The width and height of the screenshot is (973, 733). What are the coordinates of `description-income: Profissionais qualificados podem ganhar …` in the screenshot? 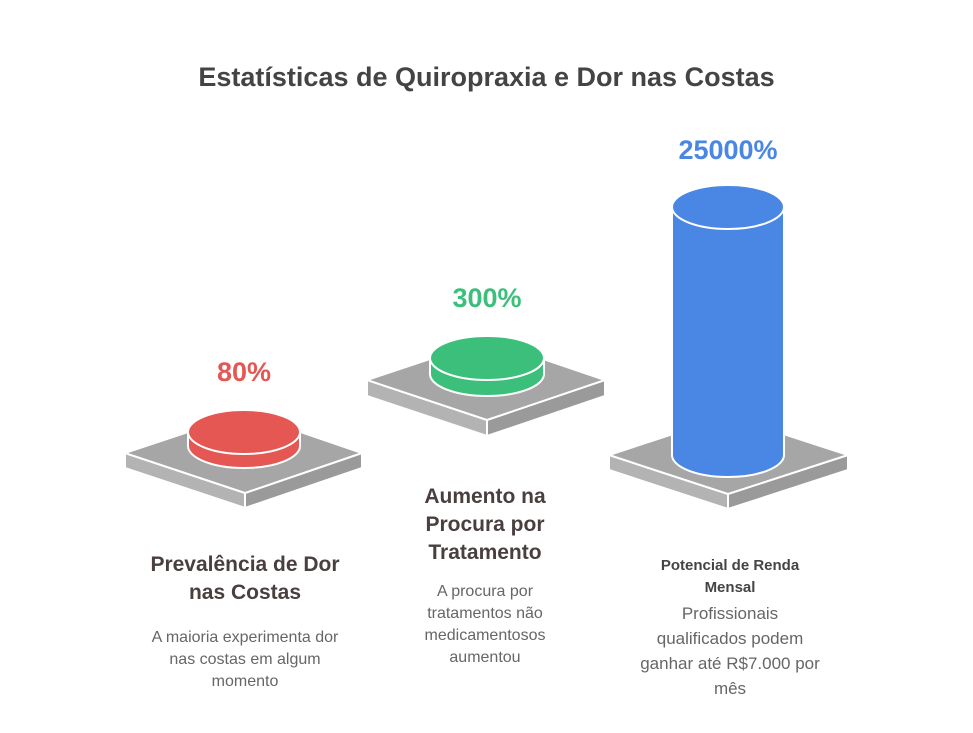 It's located at (730, 651).